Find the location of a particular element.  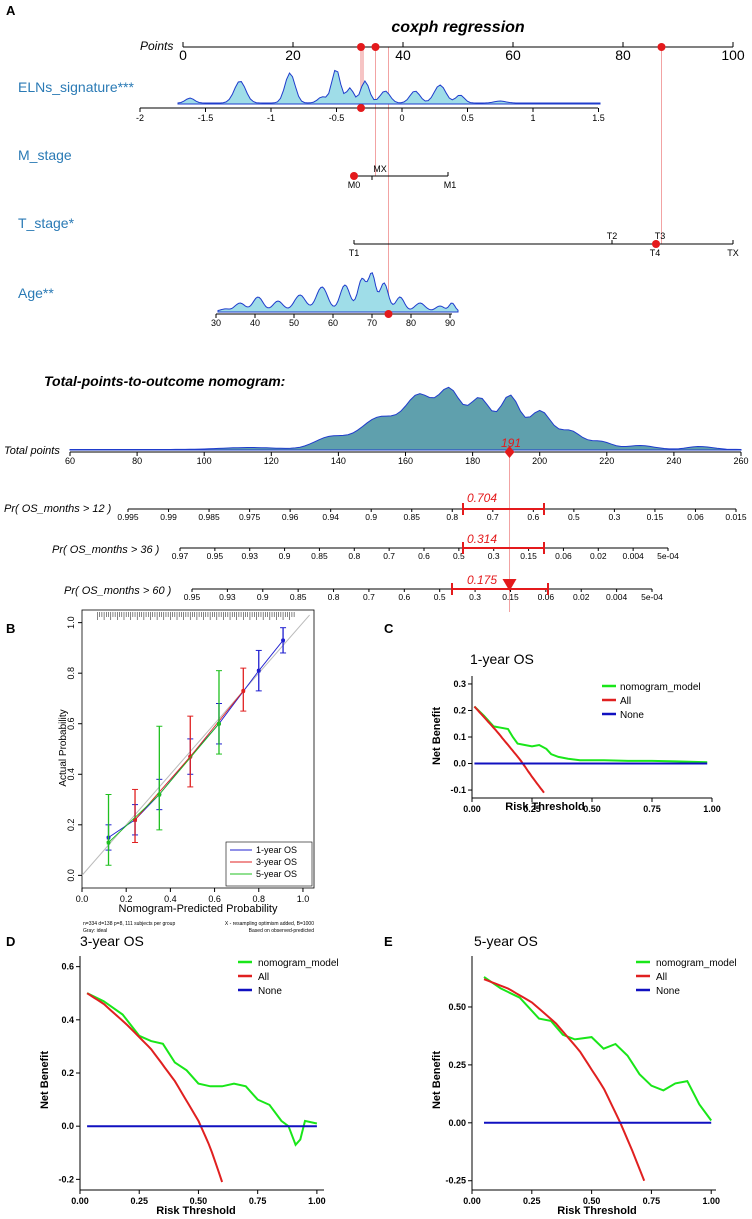

dca-ytick-label: -0.25 is located at coordinates (455, 1181).